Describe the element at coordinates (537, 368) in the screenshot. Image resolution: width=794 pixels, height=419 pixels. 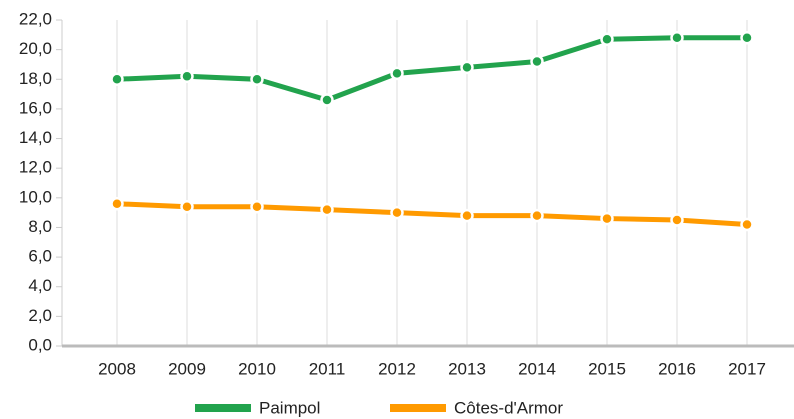
I see `x-tick-label: 2014` at that location.